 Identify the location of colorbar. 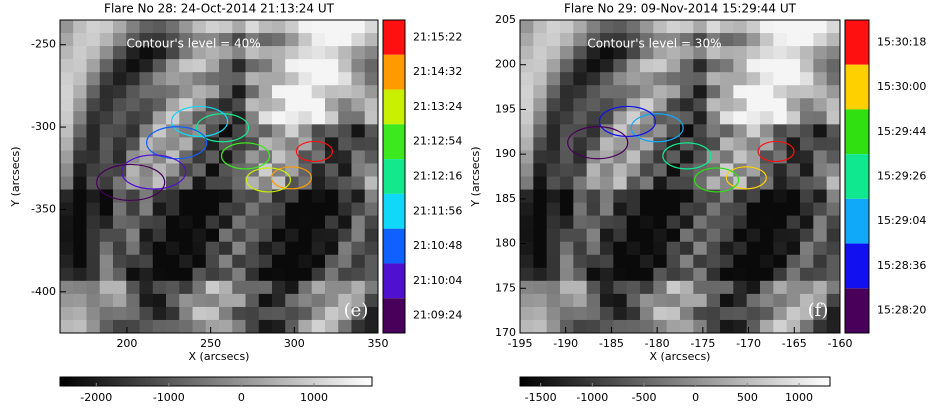
(216, 381).